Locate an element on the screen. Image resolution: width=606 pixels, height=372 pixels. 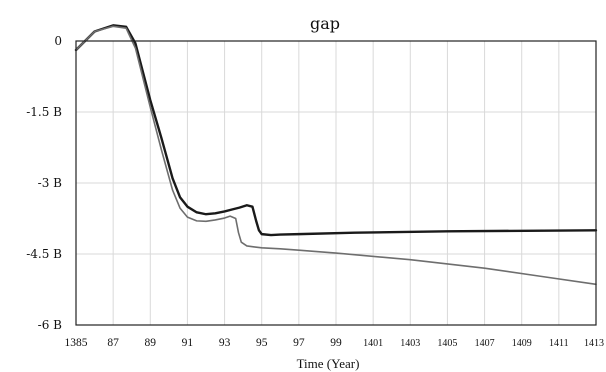
x-tick-label: 91 is located at coordinates (188, 343).